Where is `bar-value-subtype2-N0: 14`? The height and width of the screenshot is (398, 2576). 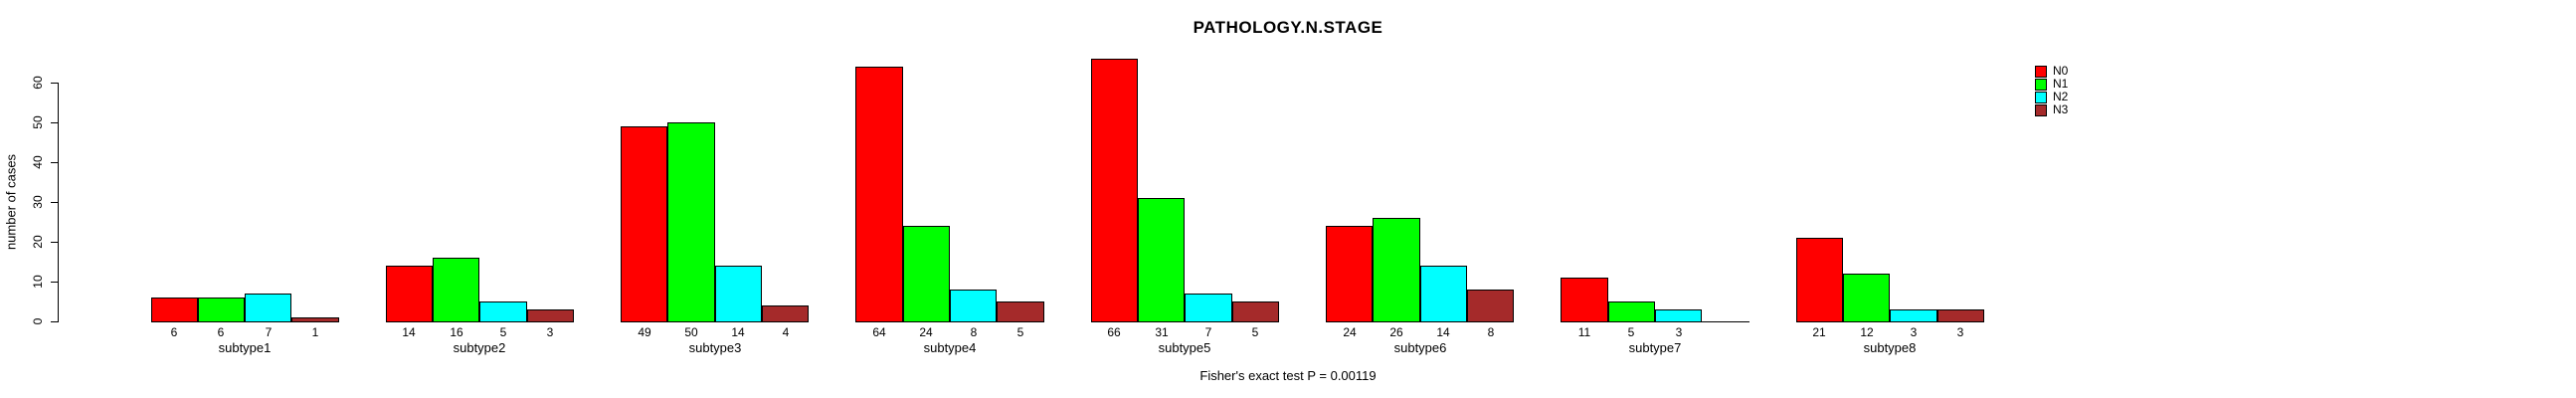
bar-value-subtype2-N0: 14 is located at coordinates (409, 332).